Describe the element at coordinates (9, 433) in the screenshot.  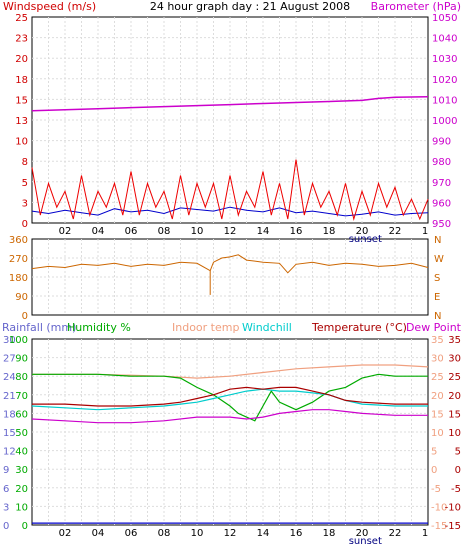
I see `rain-tick-label: 15` at that location.